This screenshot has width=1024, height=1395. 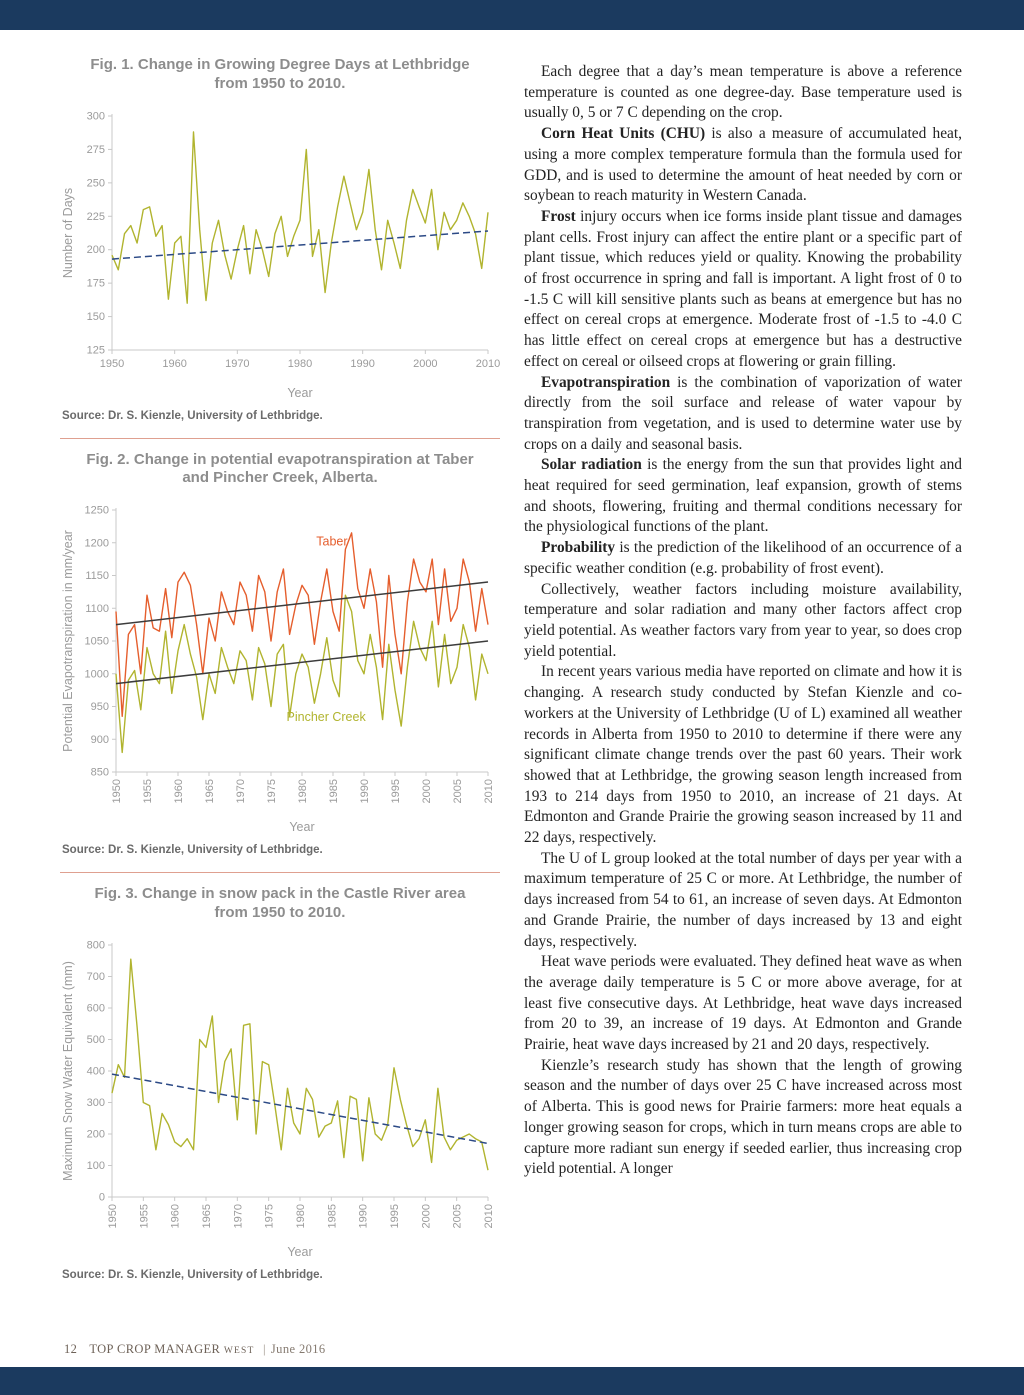 What do you see at coordinates (239, 1351) in the screenshot?
I see `edition-label: WEST` at bounding box center [239, 1351].